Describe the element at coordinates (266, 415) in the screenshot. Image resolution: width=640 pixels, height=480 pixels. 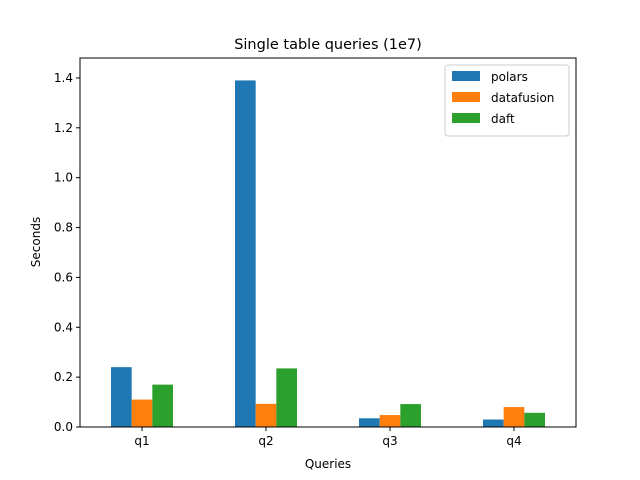
I see `bar-datafusion-q2` at that location.